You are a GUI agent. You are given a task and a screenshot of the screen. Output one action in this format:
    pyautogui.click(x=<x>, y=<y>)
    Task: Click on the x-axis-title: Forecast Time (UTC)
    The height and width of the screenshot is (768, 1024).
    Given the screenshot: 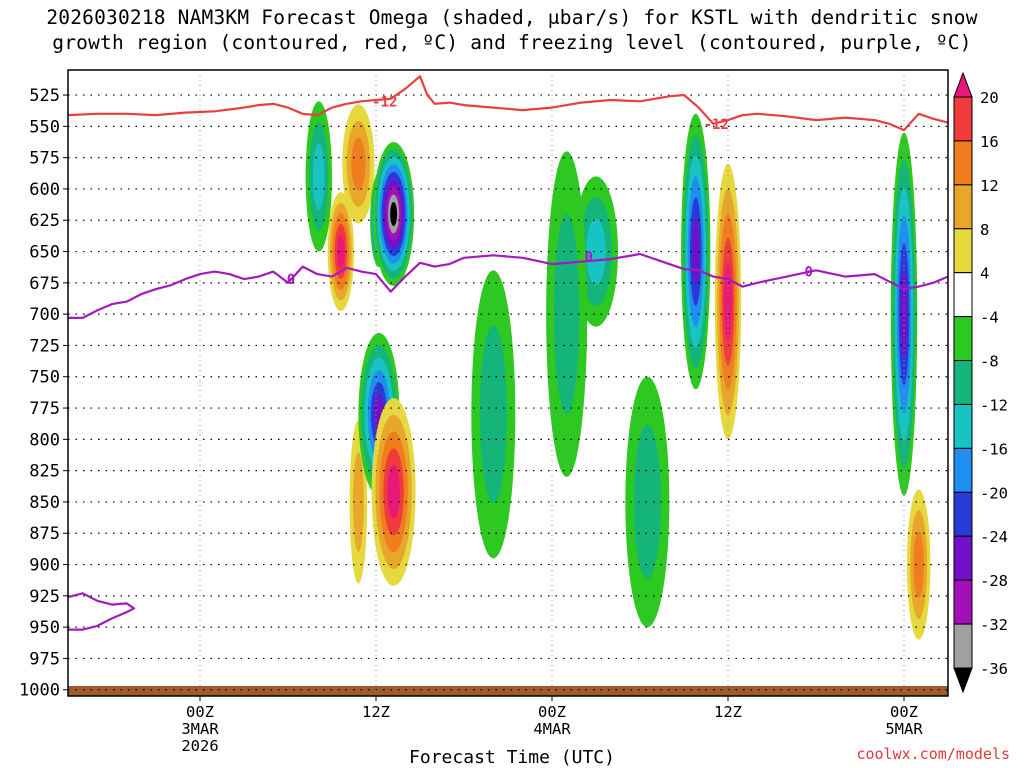 What is the action you would take?
    pyautogui.click(x=512, y=757)
    